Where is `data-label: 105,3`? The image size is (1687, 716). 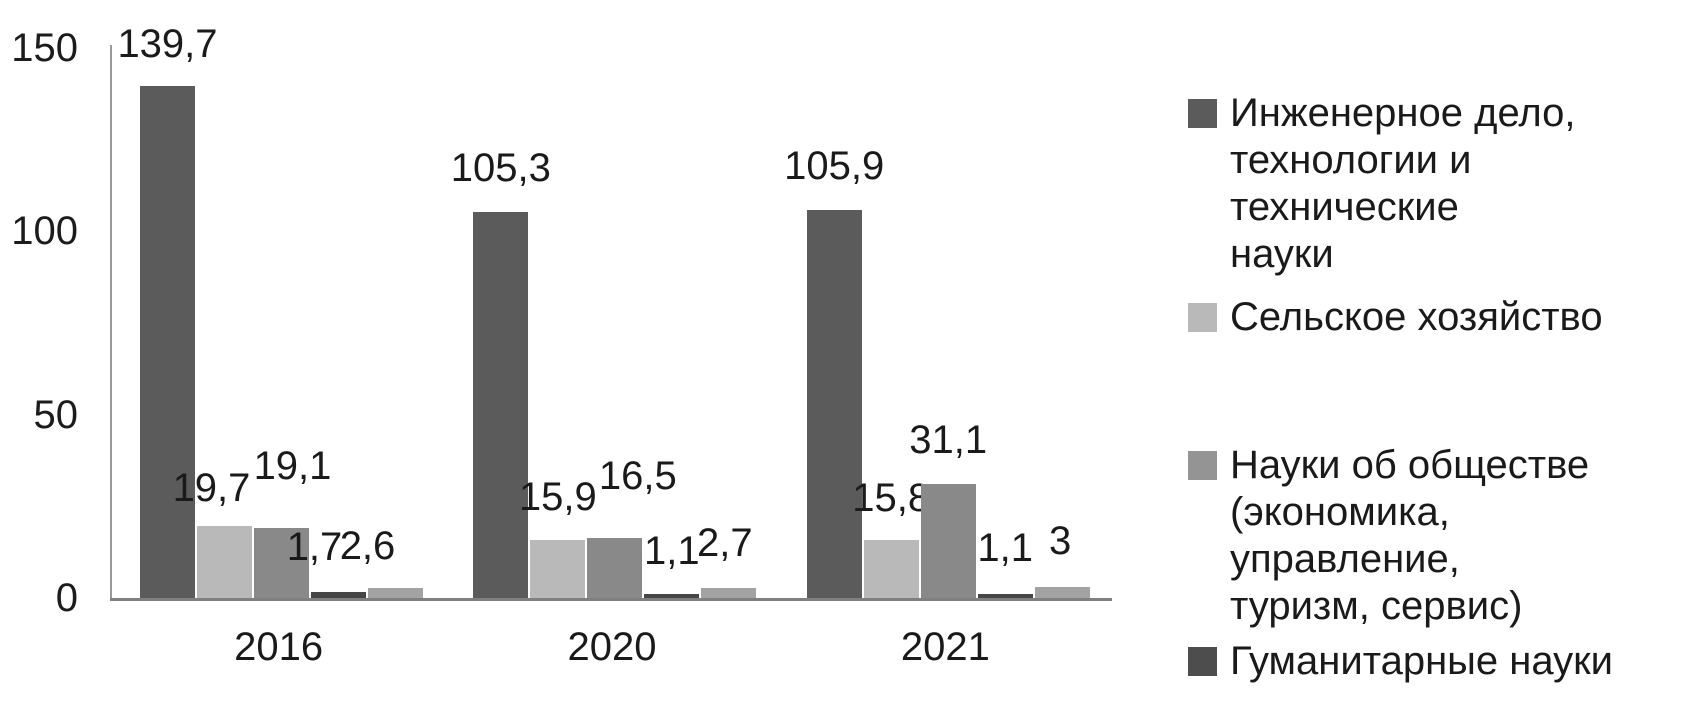
data-label: 105,3 is located at coordinates (500, 167).